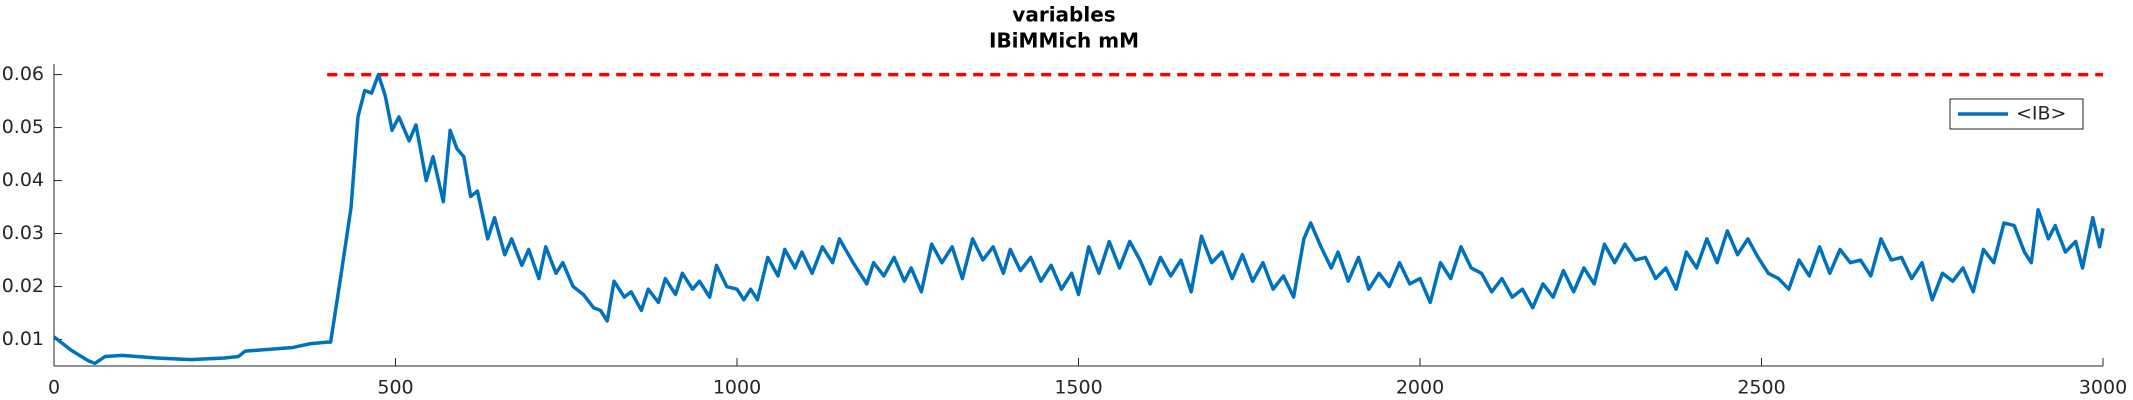 This screenshot has height=400, width=2133. What do you see at coordinates (23, 127) in the screenshot?
I see `y-tick-label: 0.05` at bounding box center [23, 127].